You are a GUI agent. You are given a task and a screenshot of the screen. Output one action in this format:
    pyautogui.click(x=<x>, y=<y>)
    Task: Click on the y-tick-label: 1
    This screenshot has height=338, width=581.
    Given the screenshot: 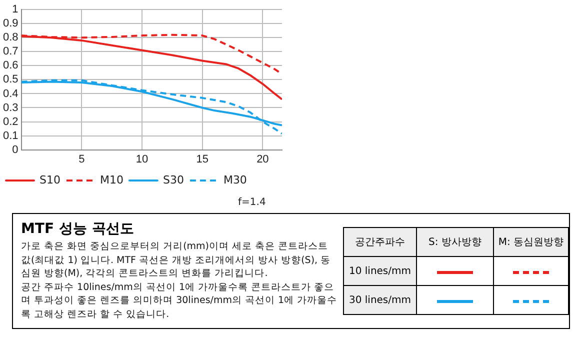 What is the action you would take?
    pyautogui.click(x=15, y=10)
    